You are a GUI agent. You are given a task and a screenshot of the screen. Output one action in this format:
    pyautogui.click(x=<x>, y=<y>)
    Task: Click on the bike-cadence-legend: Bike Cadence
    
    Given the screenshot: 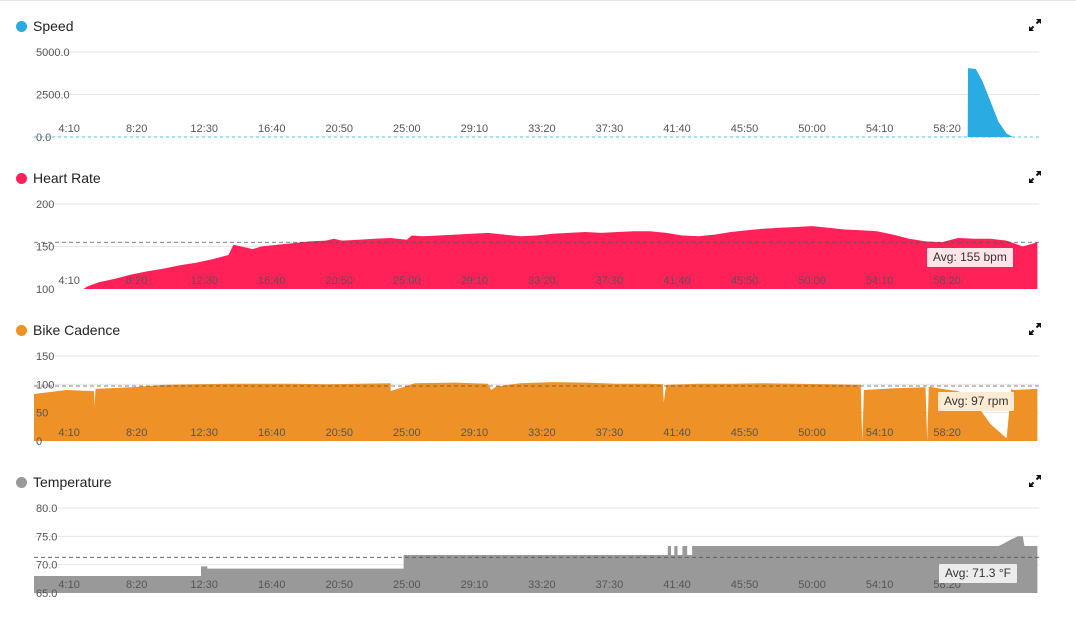 What is the action you would take?
    pyautogui.click(x=68, y=330)
    